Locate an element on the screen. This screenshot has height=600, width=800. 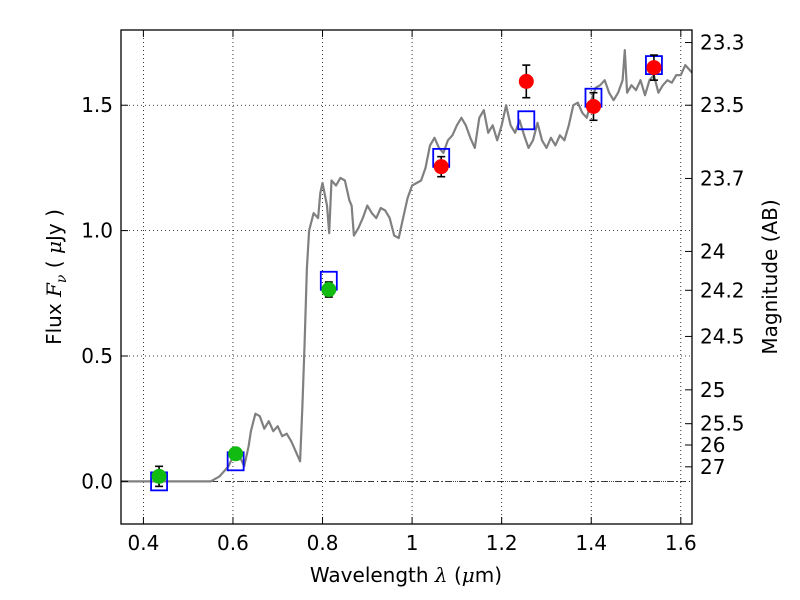
x-tick-labels: 0.4 0.6 0.8 1 1.2 1.4 1.6 is located at coordinates (411, 543).